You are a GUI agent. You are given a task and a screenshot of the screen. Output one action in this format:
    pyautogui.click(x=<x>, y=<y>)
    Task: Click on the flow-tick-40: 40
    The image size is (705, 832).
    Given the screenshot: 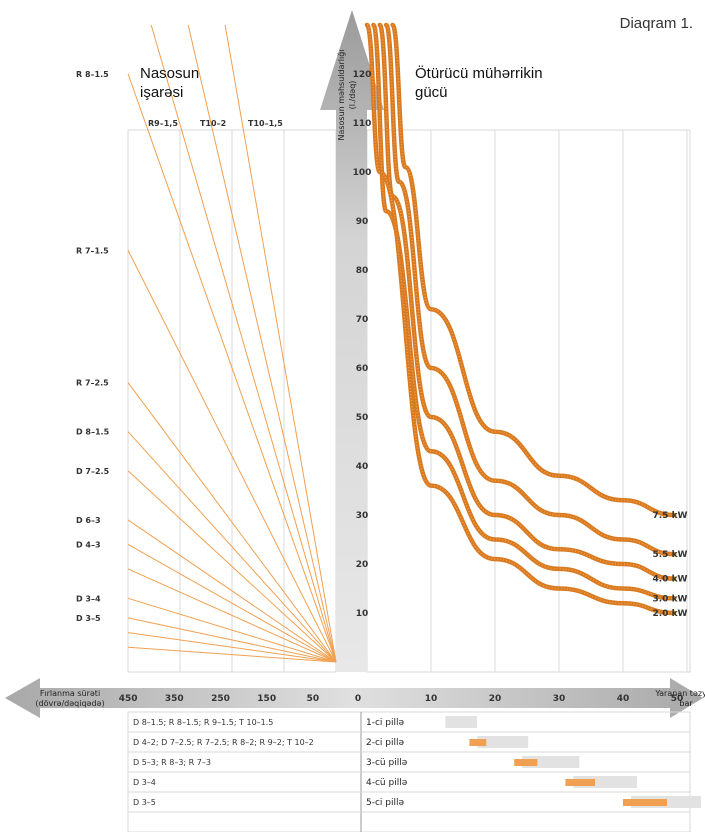 What is the action you would take?
    pyautogui.click(x=362, y=467)
    